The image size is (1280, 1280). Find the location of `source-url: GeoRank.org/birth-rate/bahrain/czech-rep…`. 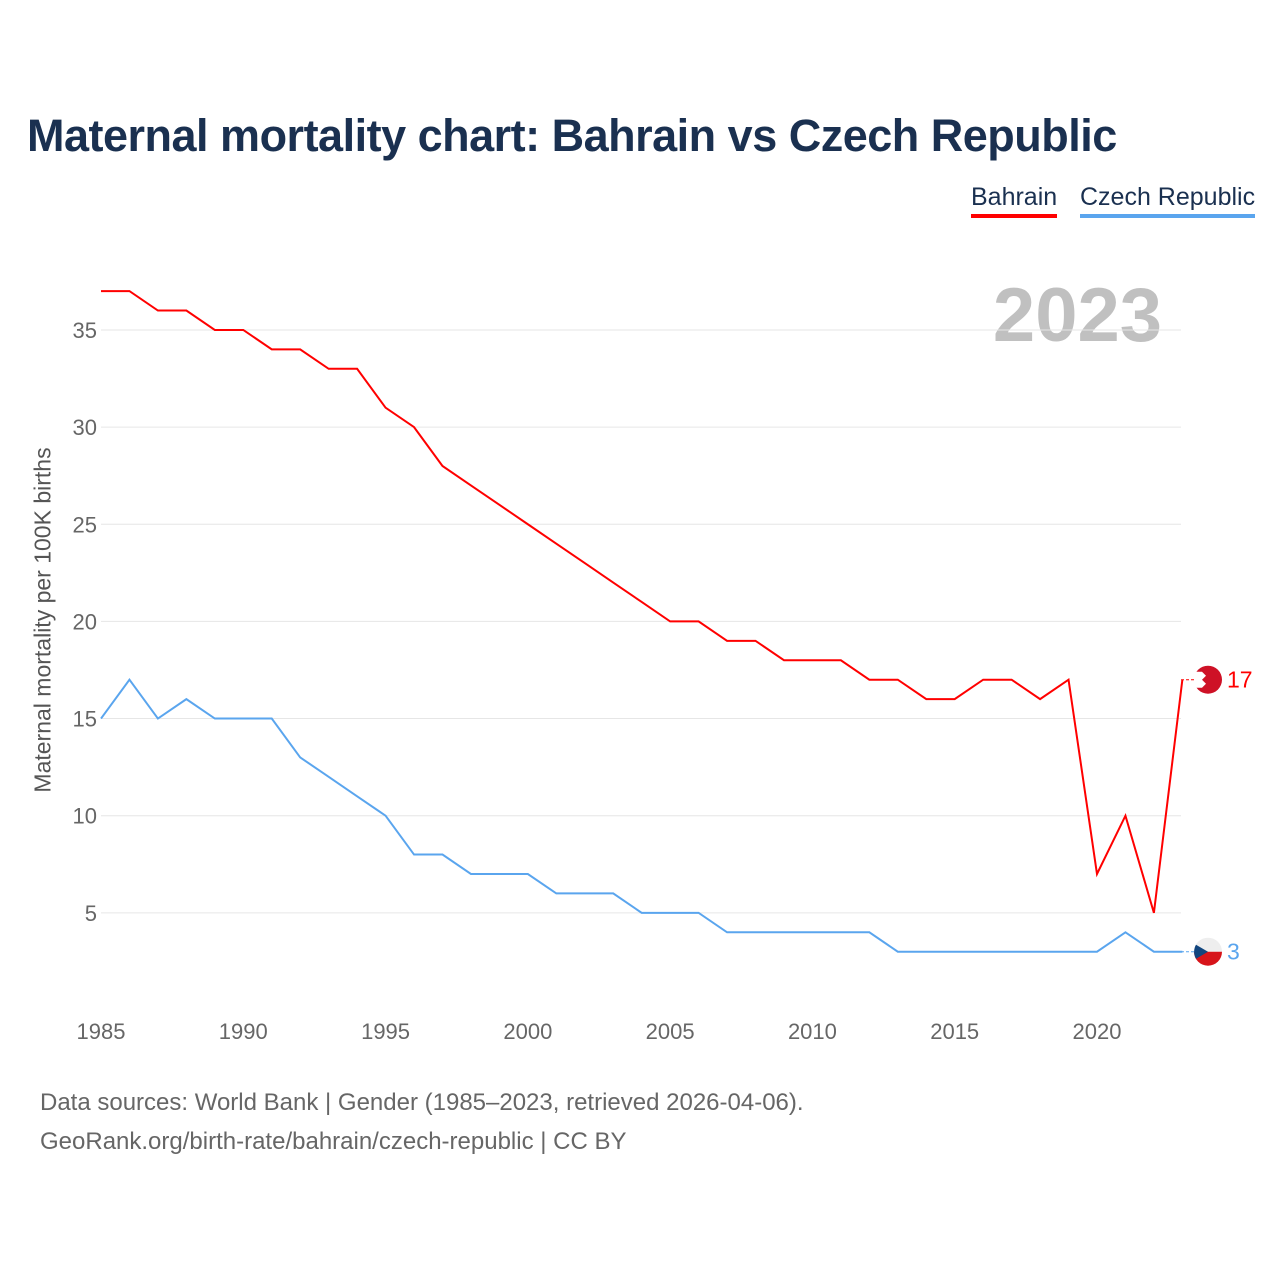

source-url: GeoRank.org/birth-rate/bahrain/czech-rep… is located at coordinates (333, 1141).